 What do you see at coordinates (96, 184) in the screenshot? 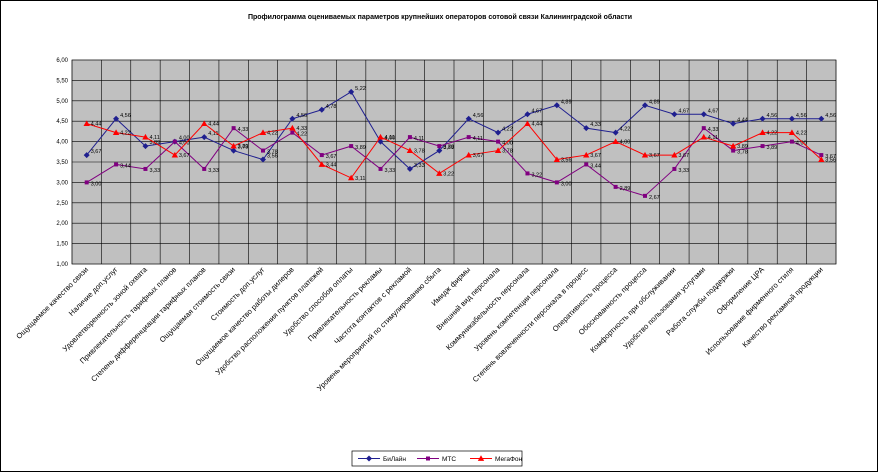
I see `data-label: 3,00` at bounding box center [96, 184].